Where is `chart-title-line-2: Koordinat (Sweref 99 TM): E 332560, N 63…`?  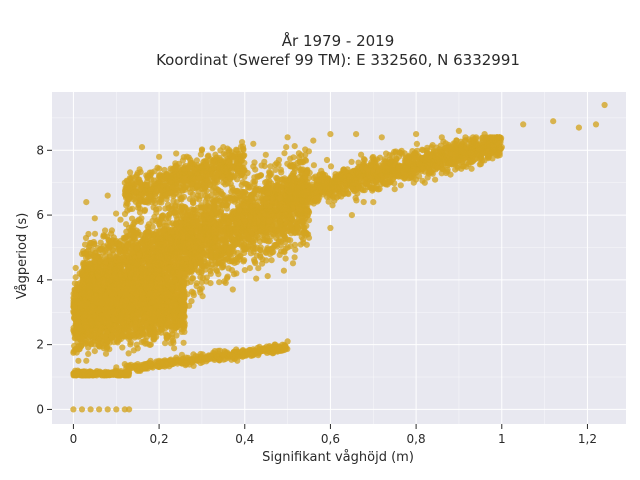
chart-title-line-2: Koordinat (Sweref 99 TM): E 332560, N 63… is located at coordinates (338, 60).